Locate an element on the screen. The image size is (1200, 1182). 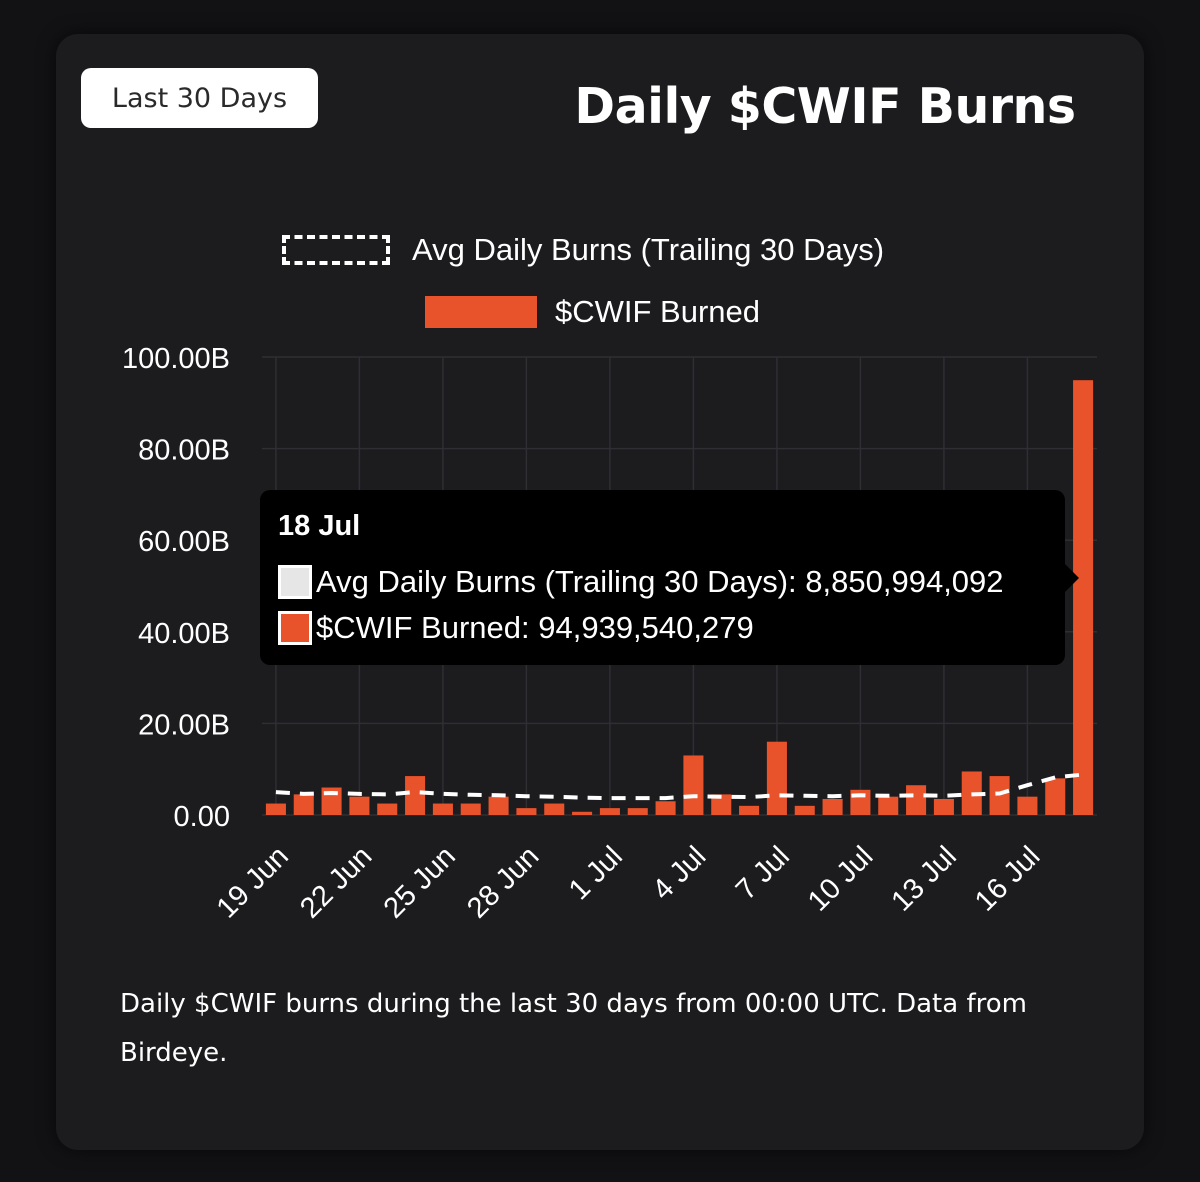
y-tick-label: 60.00B is located at coordinates (184, 542).